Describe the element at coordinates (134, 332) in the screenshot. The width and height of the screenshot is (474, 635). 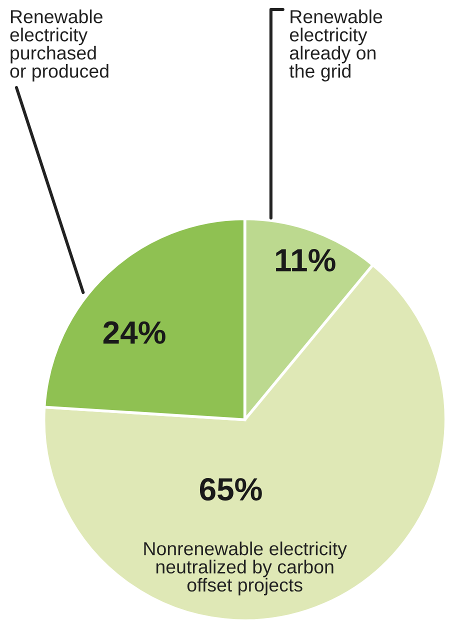
I see `data-label: 24%` at that location.